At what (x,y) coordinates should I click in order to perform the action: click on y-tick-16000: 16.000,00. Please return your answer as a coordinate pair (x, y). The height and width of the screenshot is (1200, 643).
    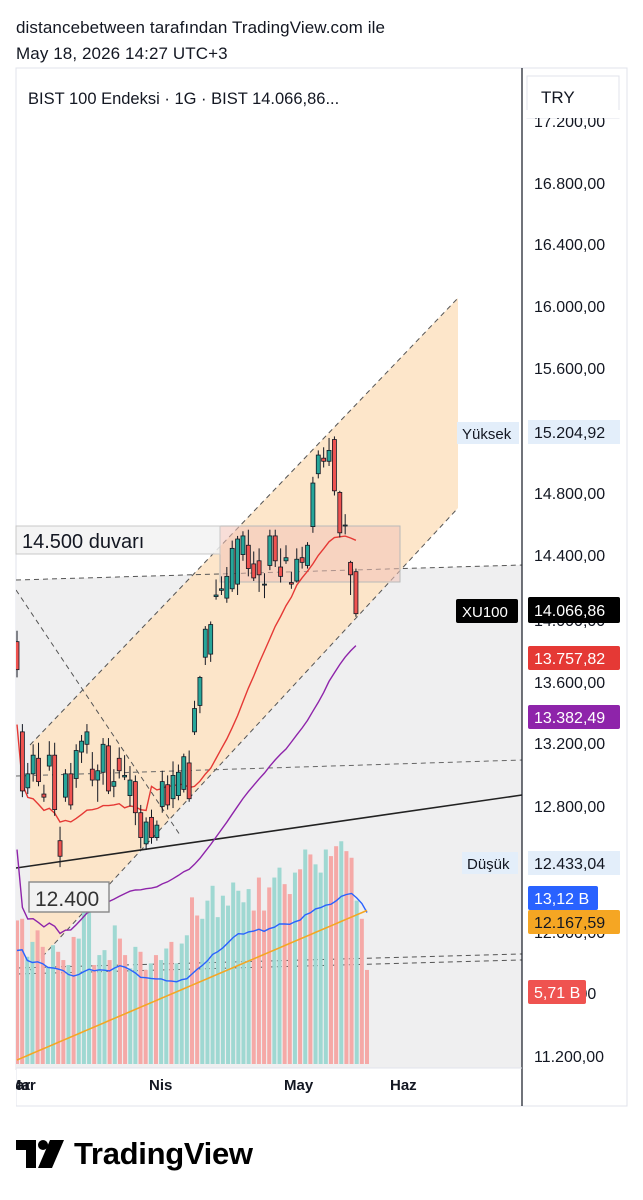
    Looking at the image, I should click on (569, 307).